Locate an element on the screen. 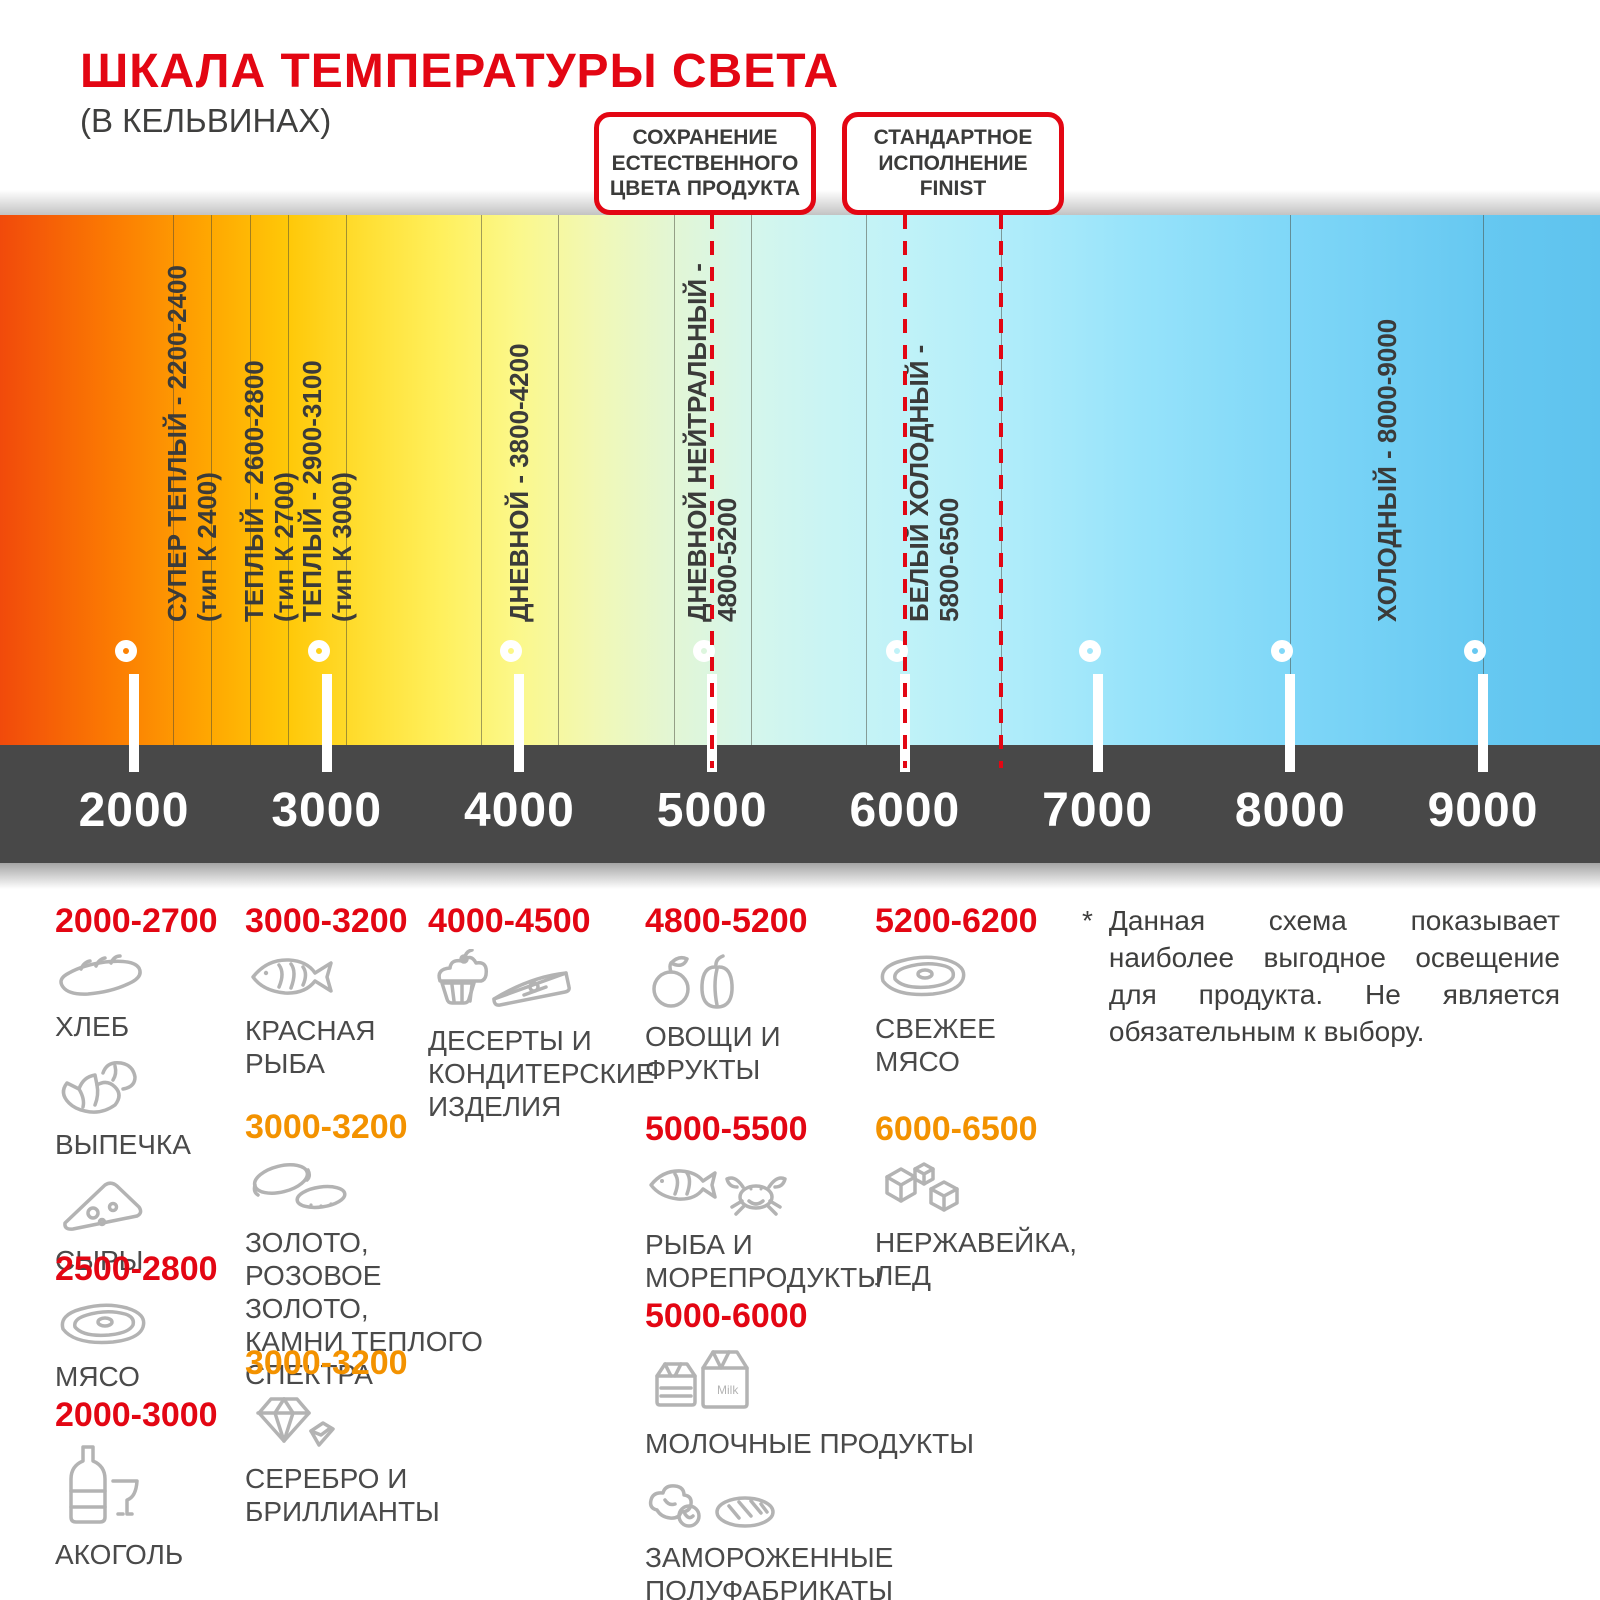 Image resolution: width=1600 pixels, height=1600 pixels. category-item: НЕРЖАВЕЙКА, ЛЕД is located at coordinates (982, 1224).